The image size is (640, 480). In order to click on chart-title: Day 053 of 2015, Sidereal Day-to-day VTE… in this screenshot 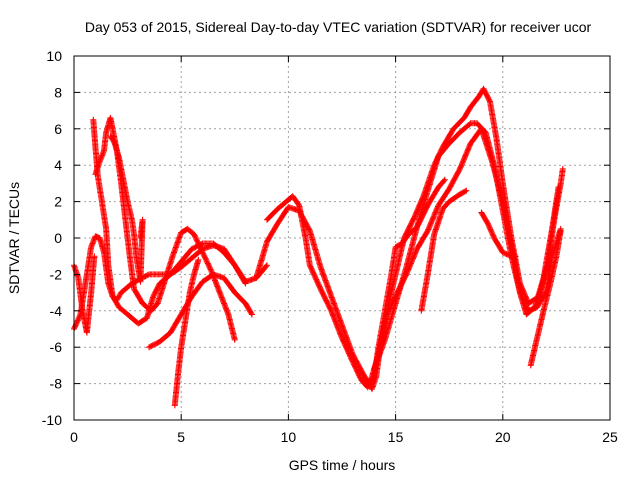, I will do `click(338, 27)`.